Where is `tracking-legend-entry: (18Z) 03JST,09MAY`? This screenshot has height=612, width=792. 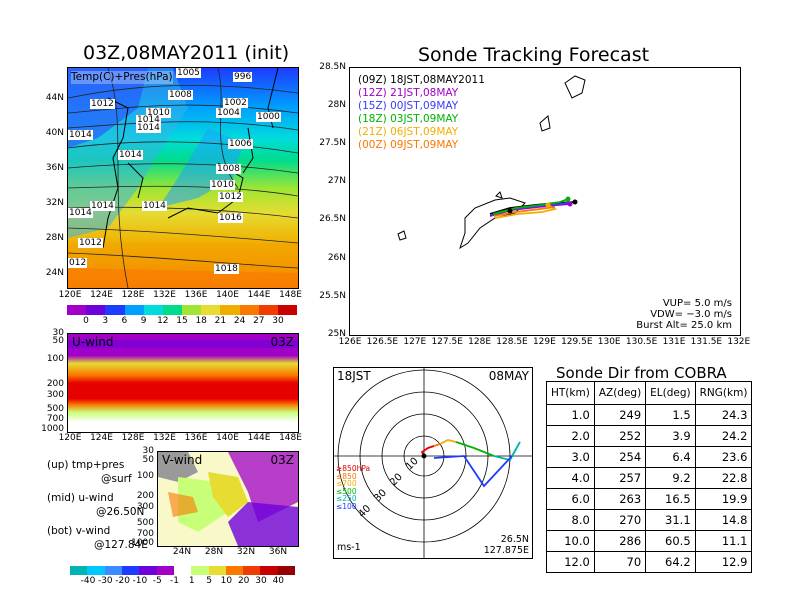
tracking-legend-entry: (18Z) 03JST,09MAY is located at coordinates (408, 119).